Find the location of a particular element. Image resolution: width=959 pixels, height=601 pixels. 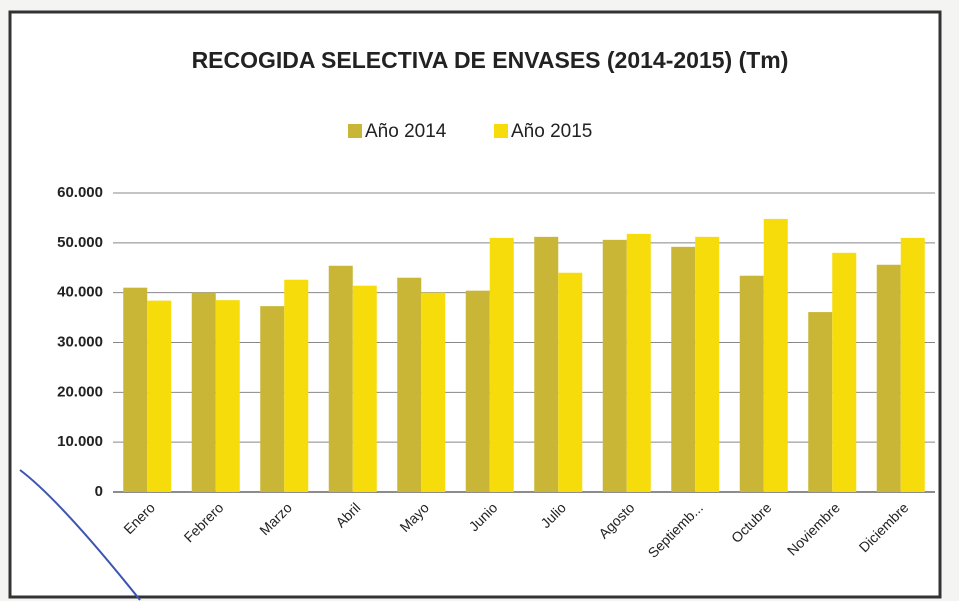

y-tick-label: 60.000 is located at coordinates (80, 192).